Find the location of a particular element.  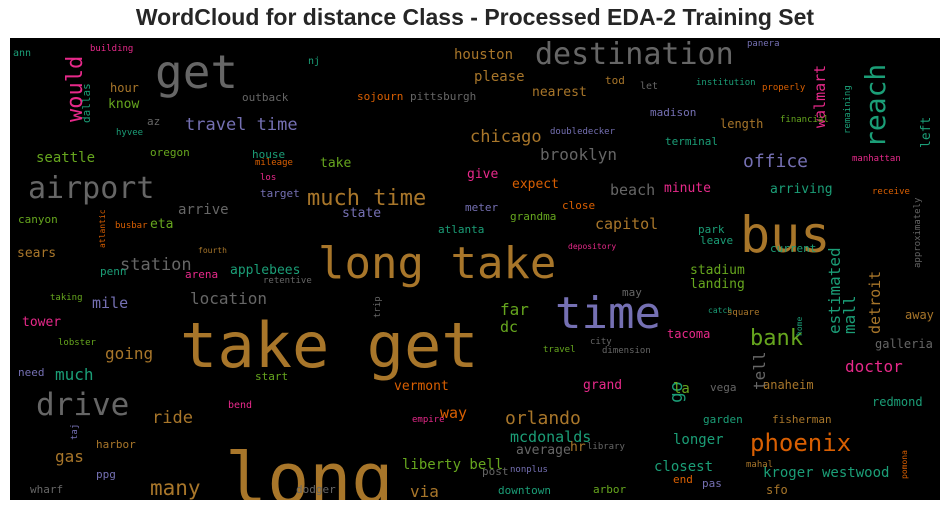

cloud-word: meter is located at coordinates (481, 207).